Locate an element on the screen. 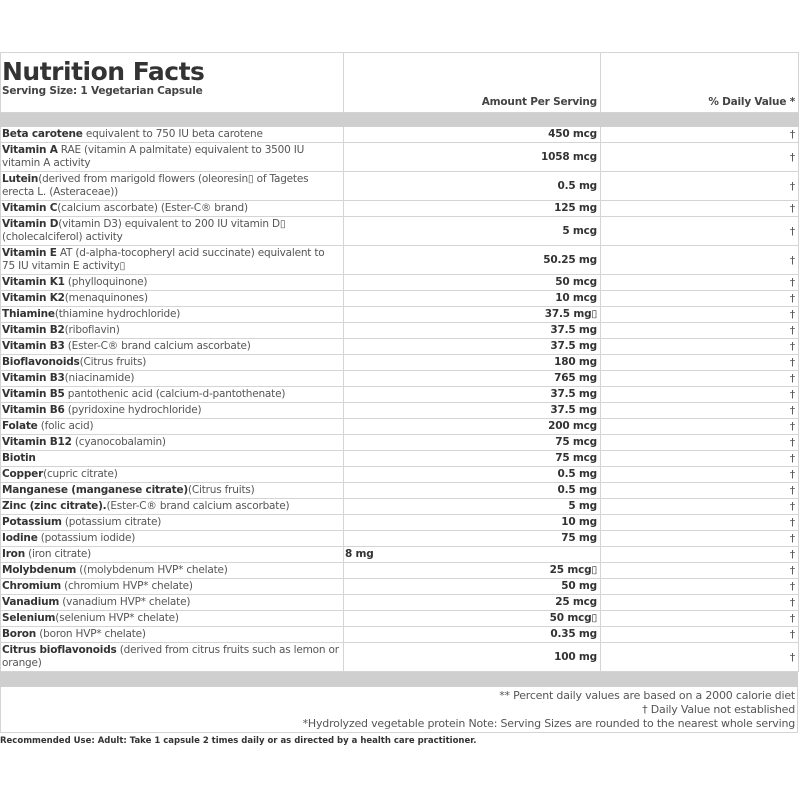 The height and width of the screenshot is (800, 800). nutrient-row: Vanadium (vanadium HVP* chelate) 25 mcg † is located at coordinates (399, 602).